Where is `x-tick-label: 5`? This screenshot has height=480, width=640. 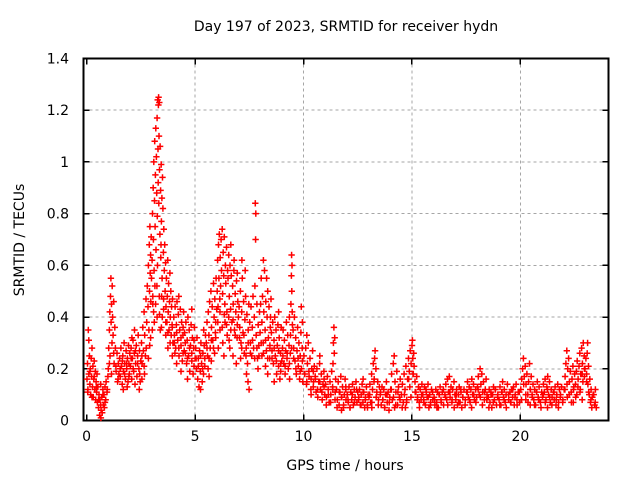
x-tick-label: 5 is located at coordinates (195, 437).